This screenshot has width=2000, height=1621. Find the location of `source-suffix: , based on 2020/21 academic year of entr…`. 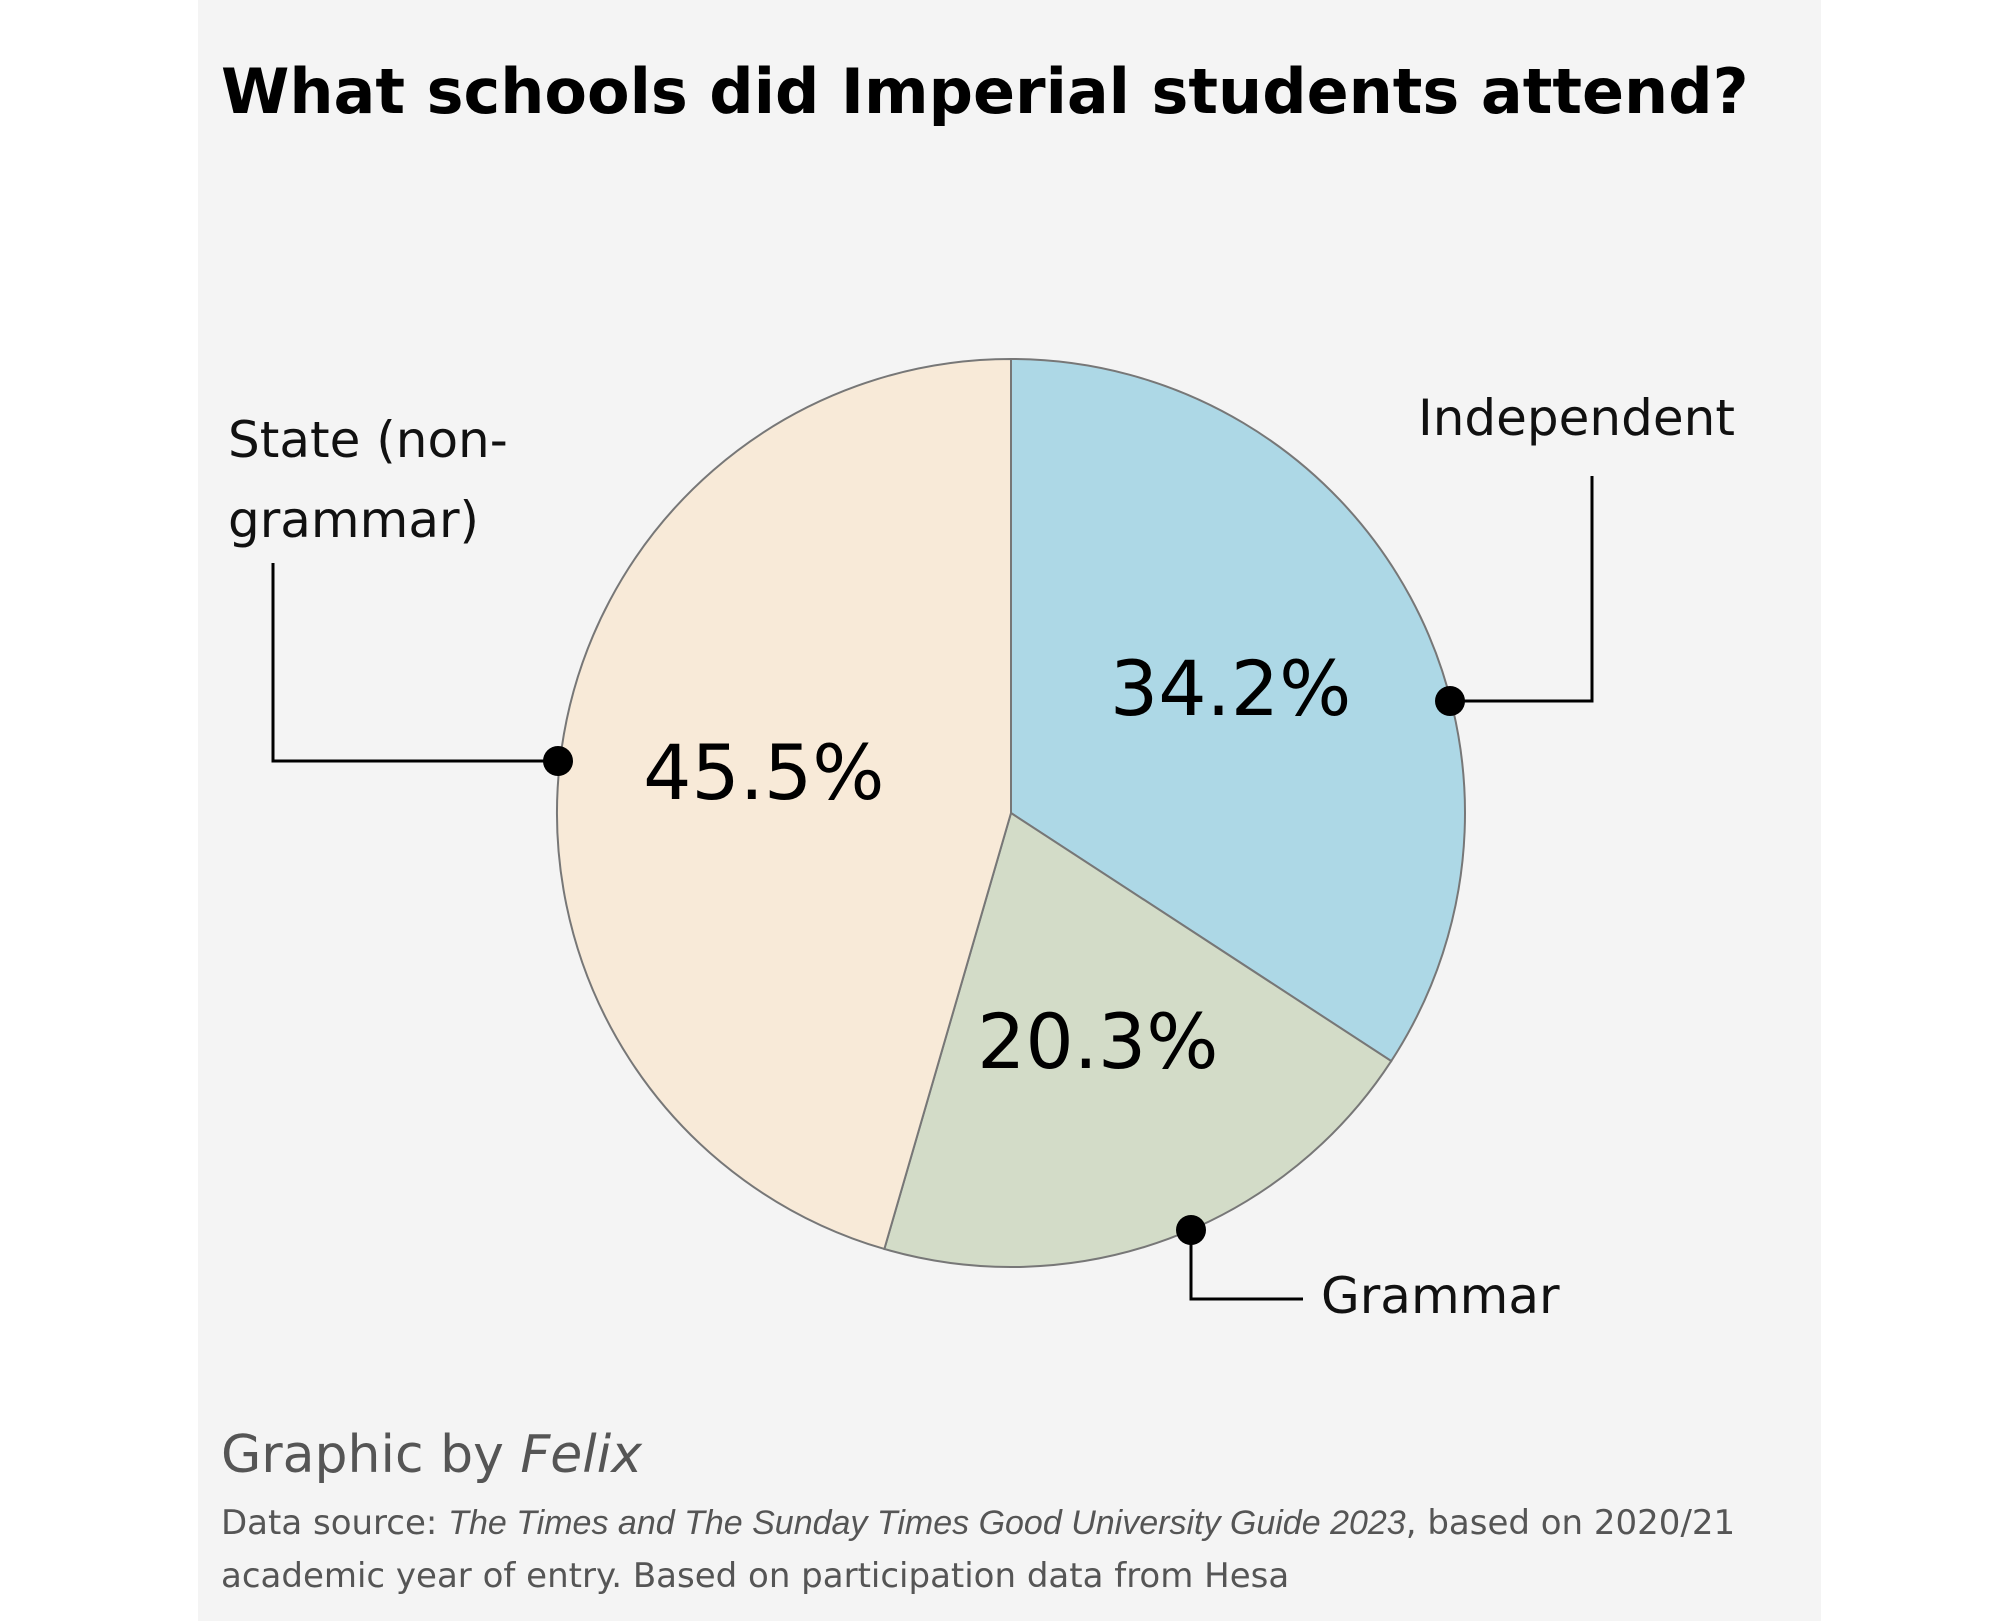

source-suffix: , based on 2020/21 academic year of entr… is located at coordinates (978, 1549).